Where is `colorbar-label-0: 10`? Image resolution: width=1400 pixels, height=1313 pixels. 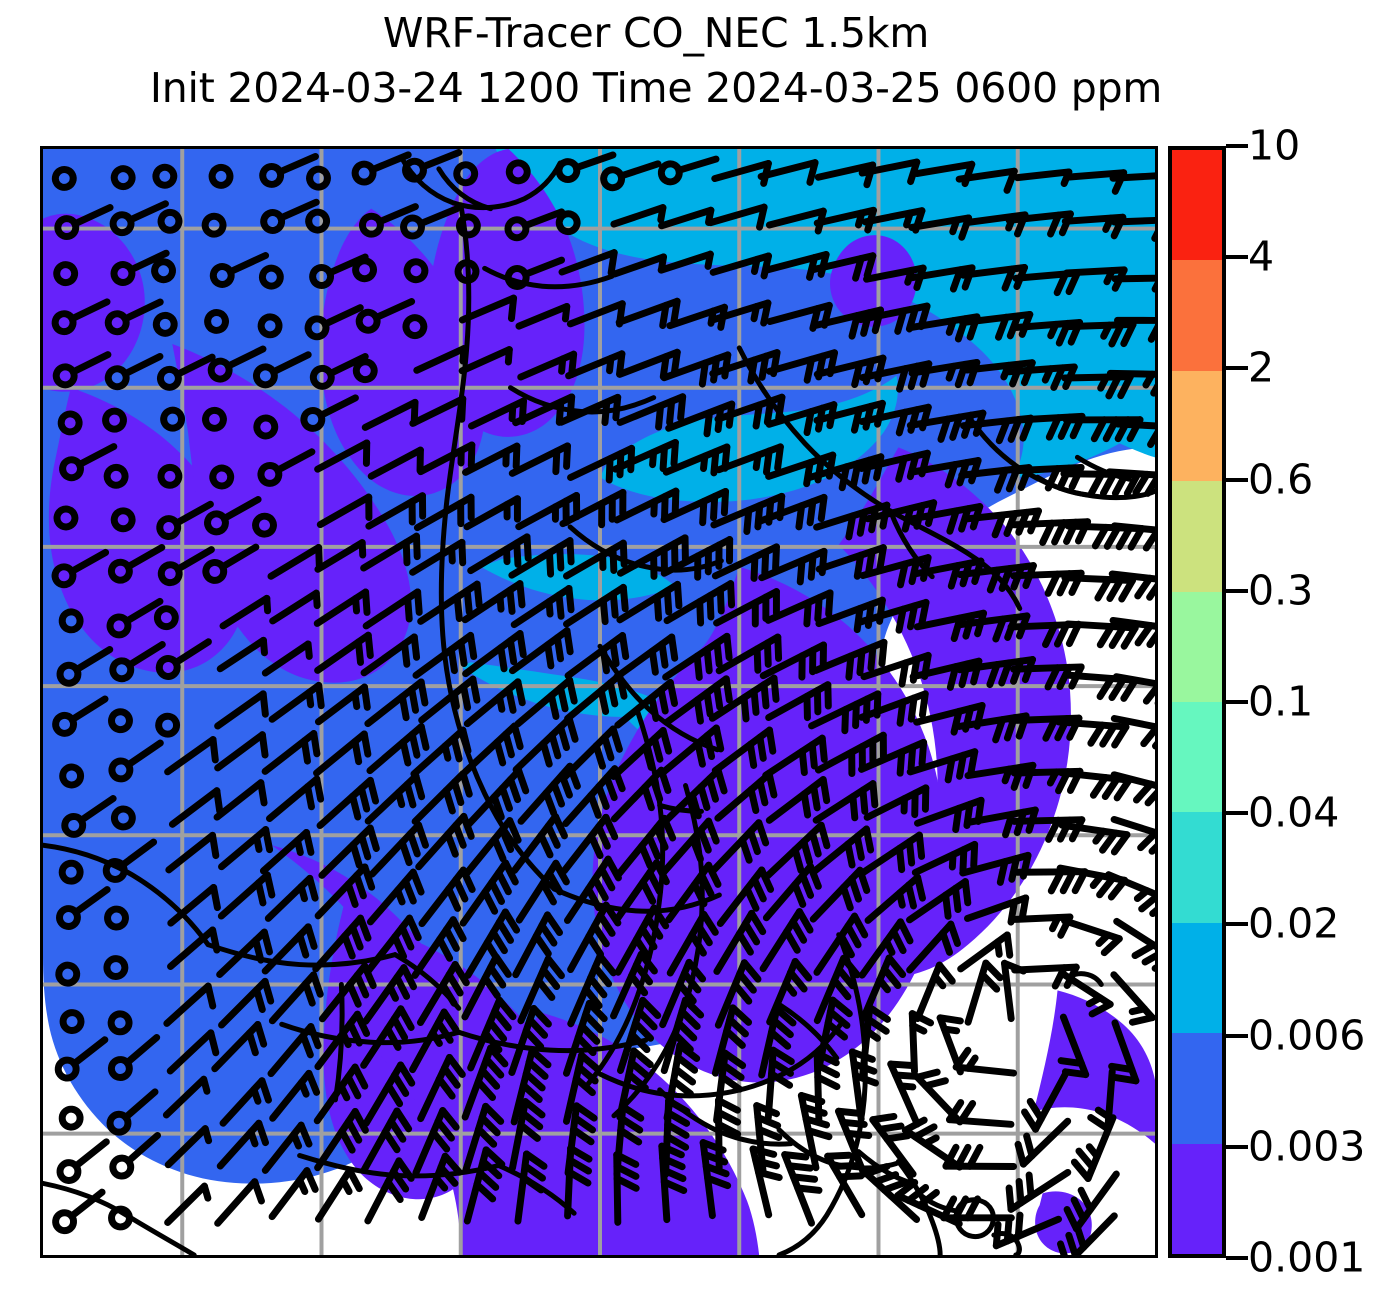 colorbar-label-0: 10 is located at coordinates (1274, 145).